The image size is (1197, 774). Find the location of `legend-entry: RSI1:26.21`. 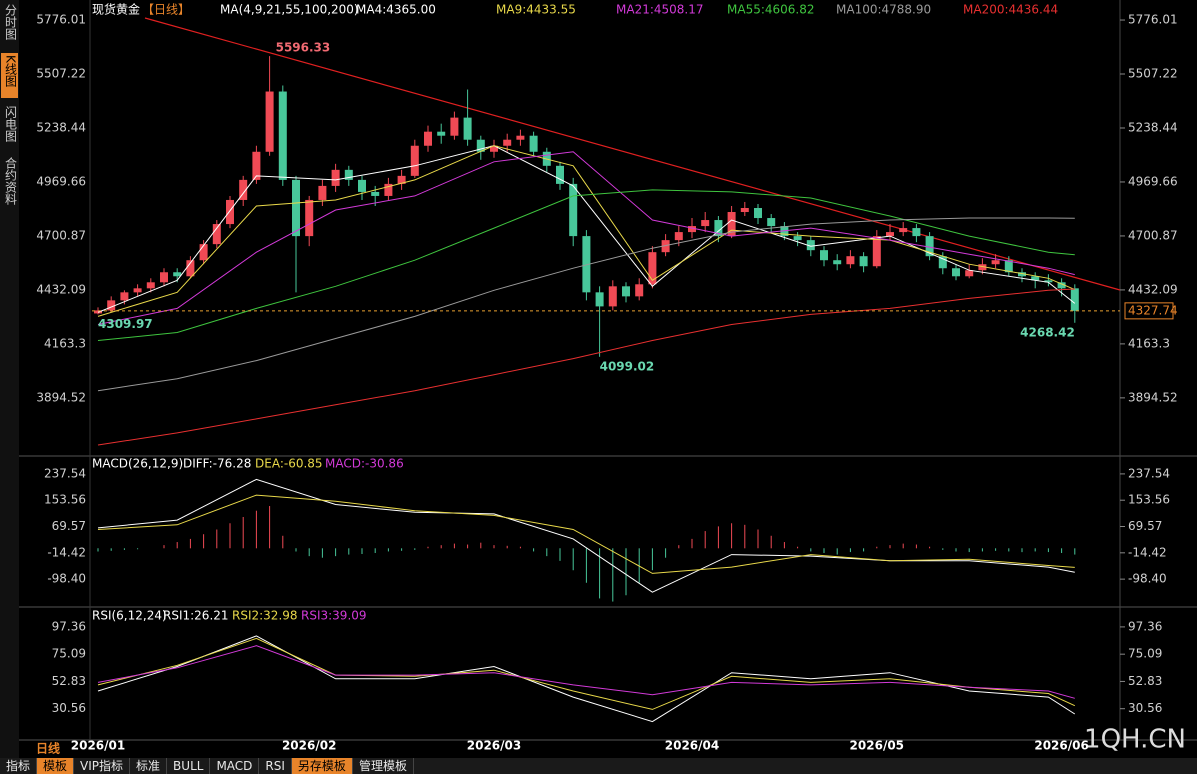

legend-entry: RSI1:26.21 is located at coordinates (196, 616).